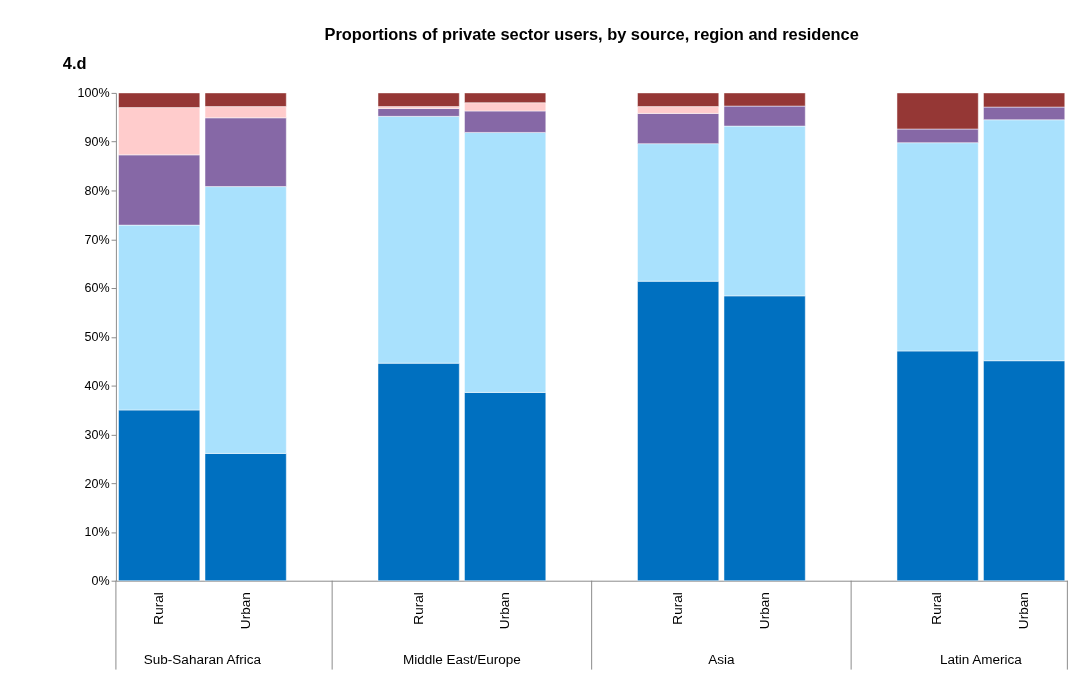 Image resolution: width=1078 pixels, height=683 pixels. Describe the element at coordinates (97, 239) in the screenshot. I see `y-tick-label: 70%` at that location.